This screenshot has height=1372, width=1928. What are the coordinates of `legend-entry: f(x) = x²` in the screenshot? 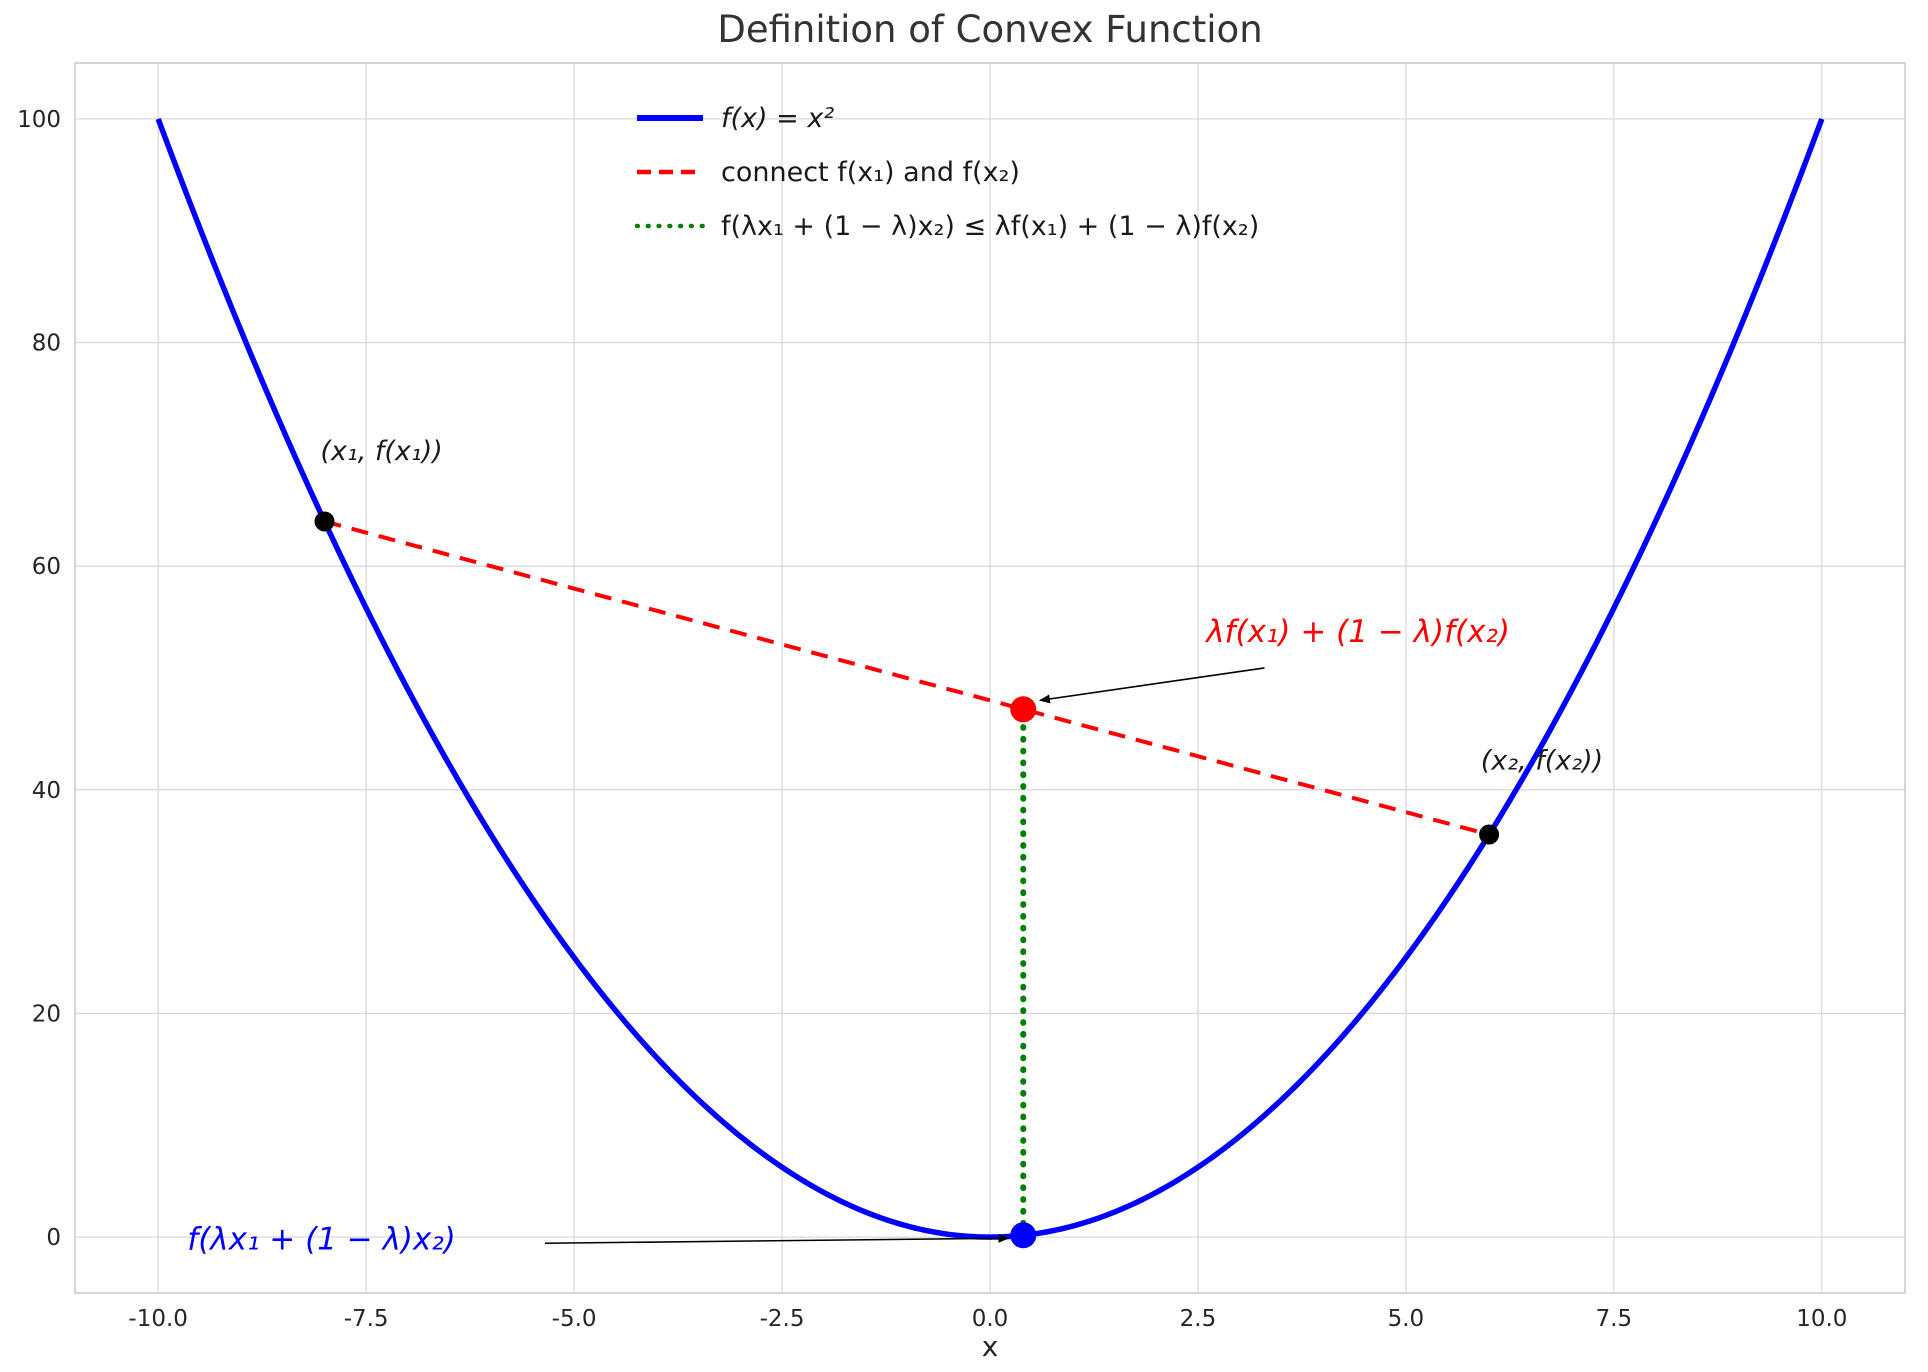 It's located at (735, 118).